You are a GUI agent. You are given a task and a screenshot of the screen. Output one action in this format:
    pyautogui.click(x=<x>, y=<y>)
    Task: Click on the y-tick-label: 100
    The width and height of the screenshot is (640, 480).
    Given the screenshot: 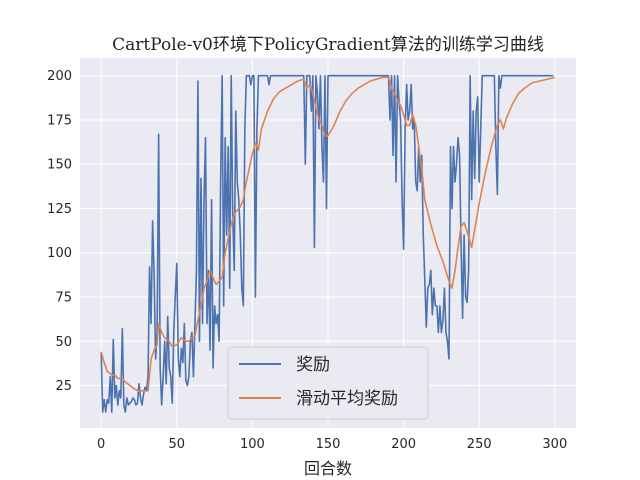 What is the action you would take?
    pyautogui.click(x=59, y=253)
    